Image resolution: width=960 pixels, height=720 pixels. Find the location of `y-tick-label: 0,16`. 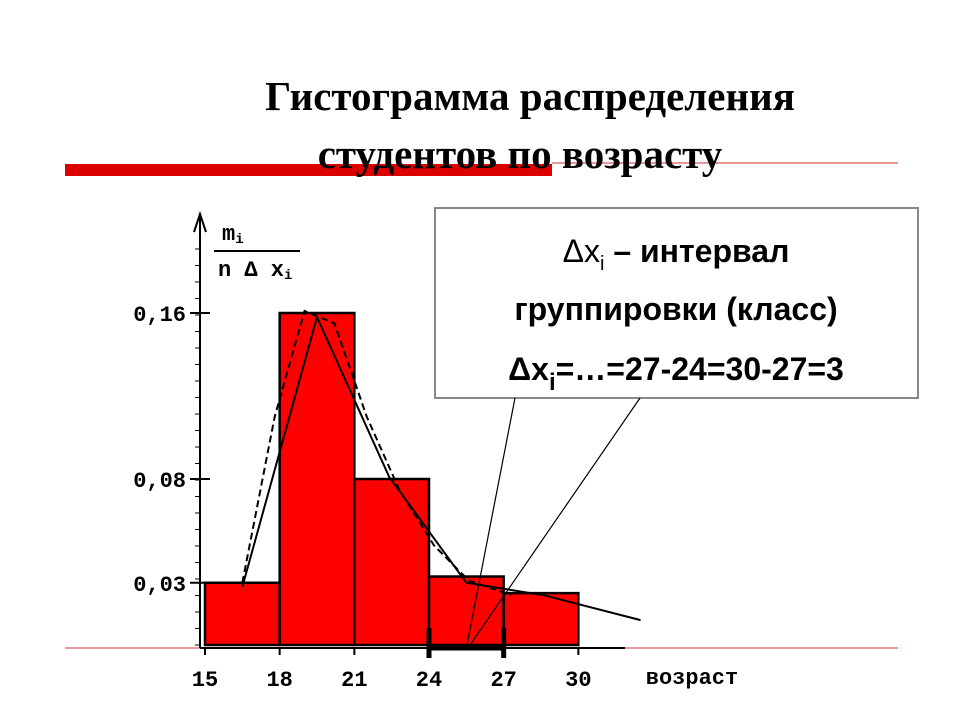

y-tick-label: 0,16 is located at coordinates (159, 315).